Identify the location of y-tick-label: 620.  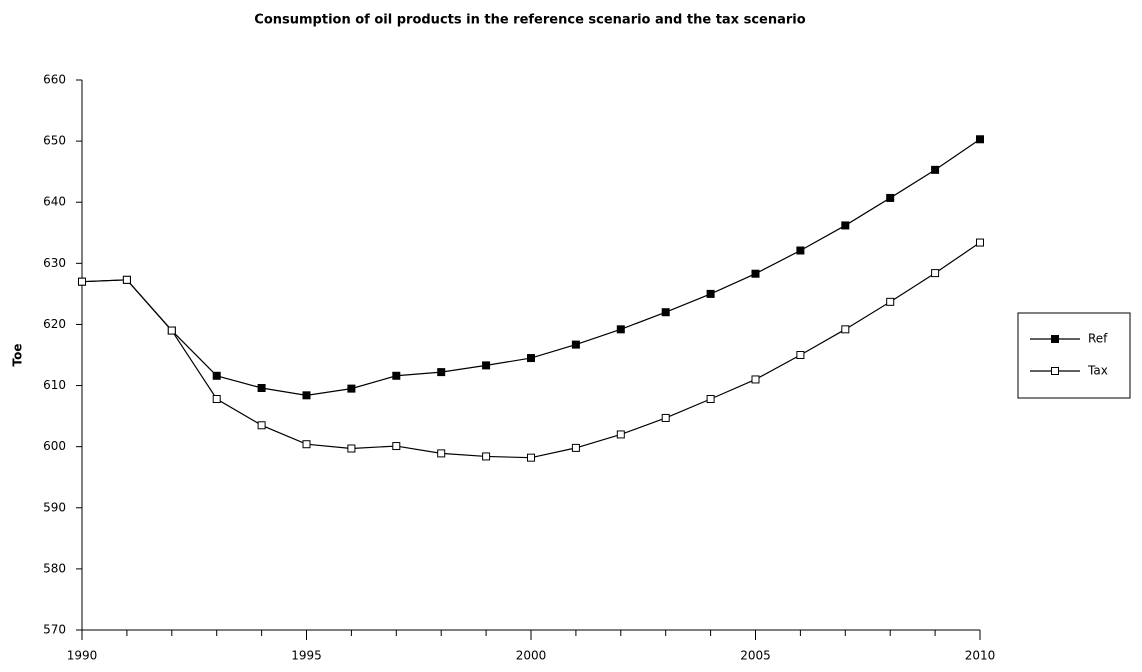
(54, 324).